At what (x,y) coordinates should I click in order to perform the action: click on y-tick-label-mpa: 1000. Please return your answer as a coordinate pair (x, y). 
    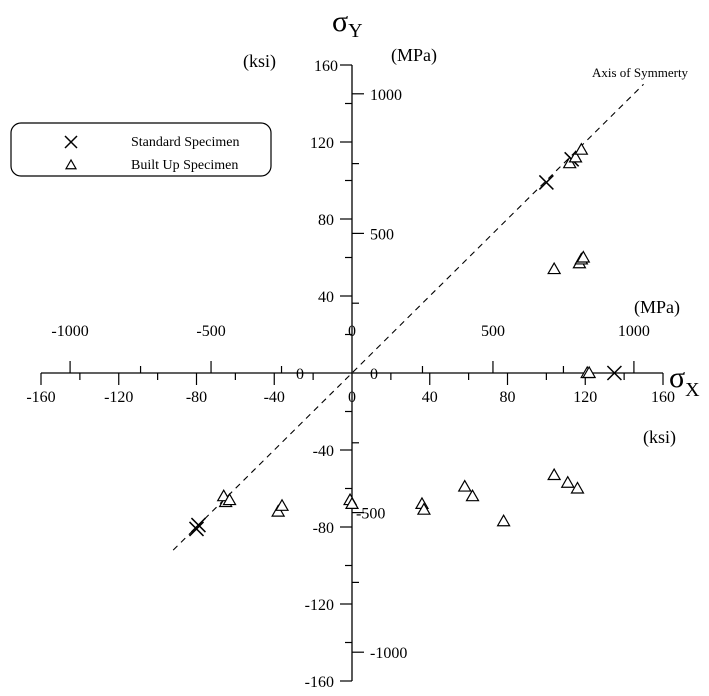
    Looking at the image, I should click on (386, 95).